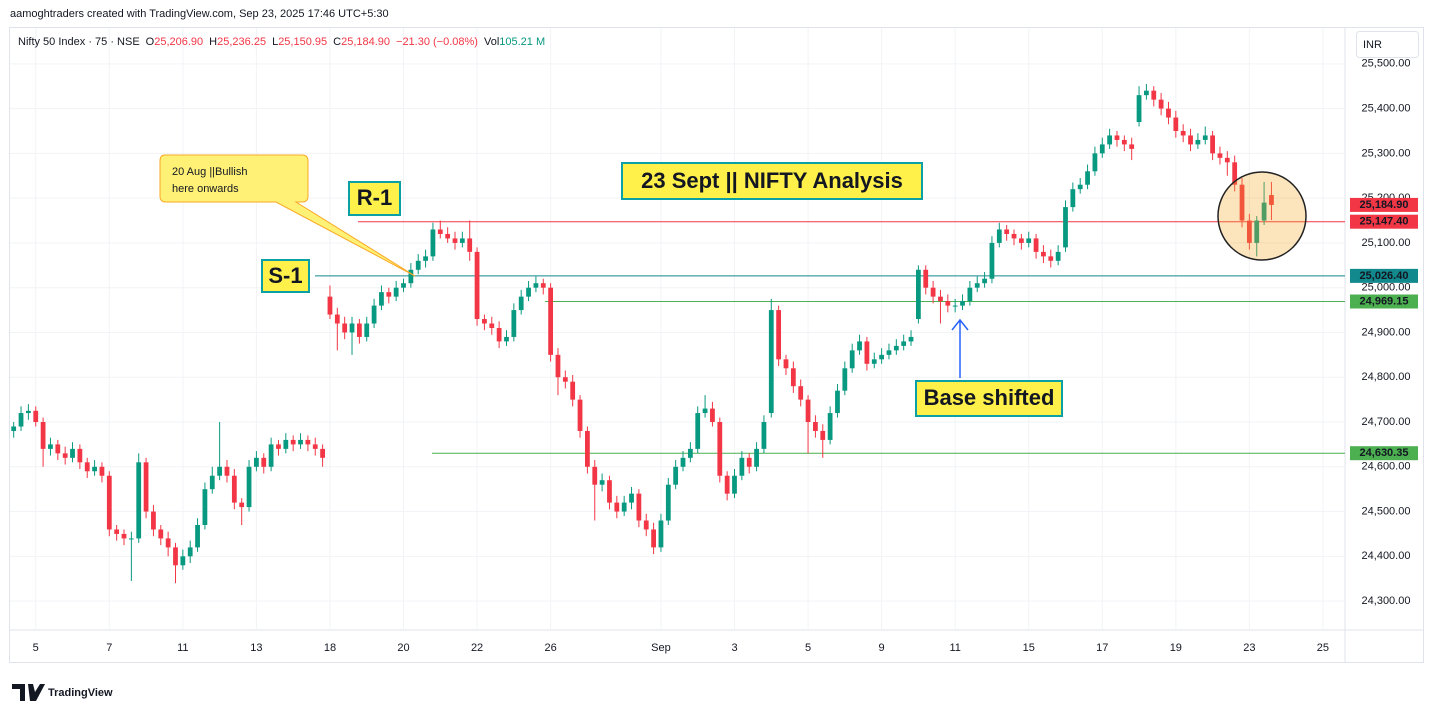  What do you see at coordinates (1386, 153) in the screenshot?
I see `y-tick-label: 25,300.00` at bounding box center [1386, 153].